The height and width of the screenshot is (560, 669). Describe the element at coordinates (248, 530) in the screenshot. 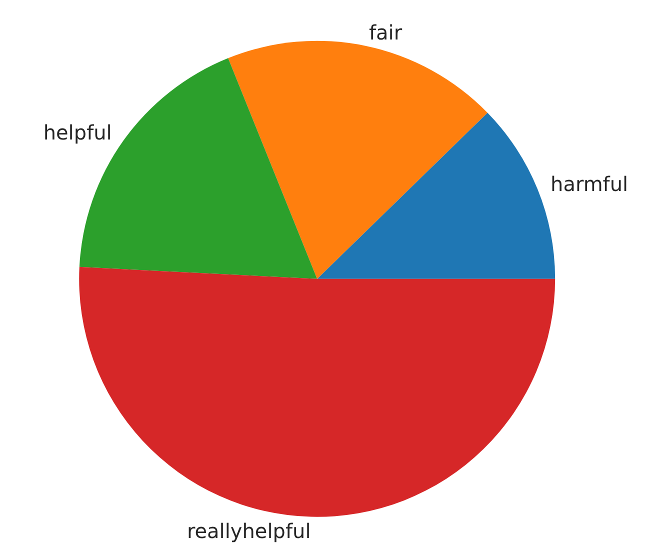

I see `slice-label: reallyhelpful` at that location.